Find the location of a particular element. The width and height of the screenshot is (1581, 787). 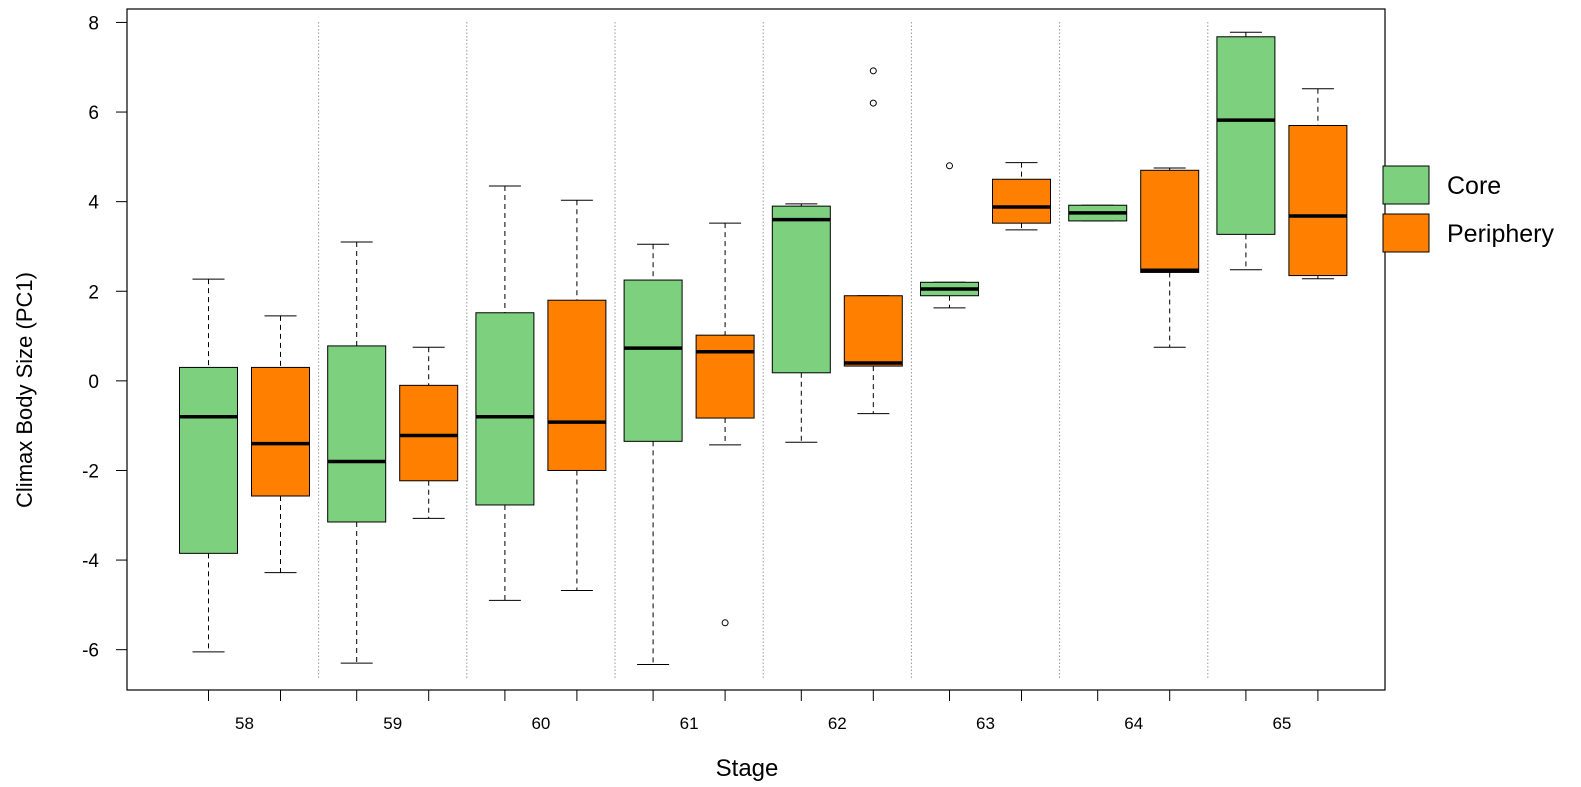

y-tick-label: 0 is located at coordinates (93, 382).